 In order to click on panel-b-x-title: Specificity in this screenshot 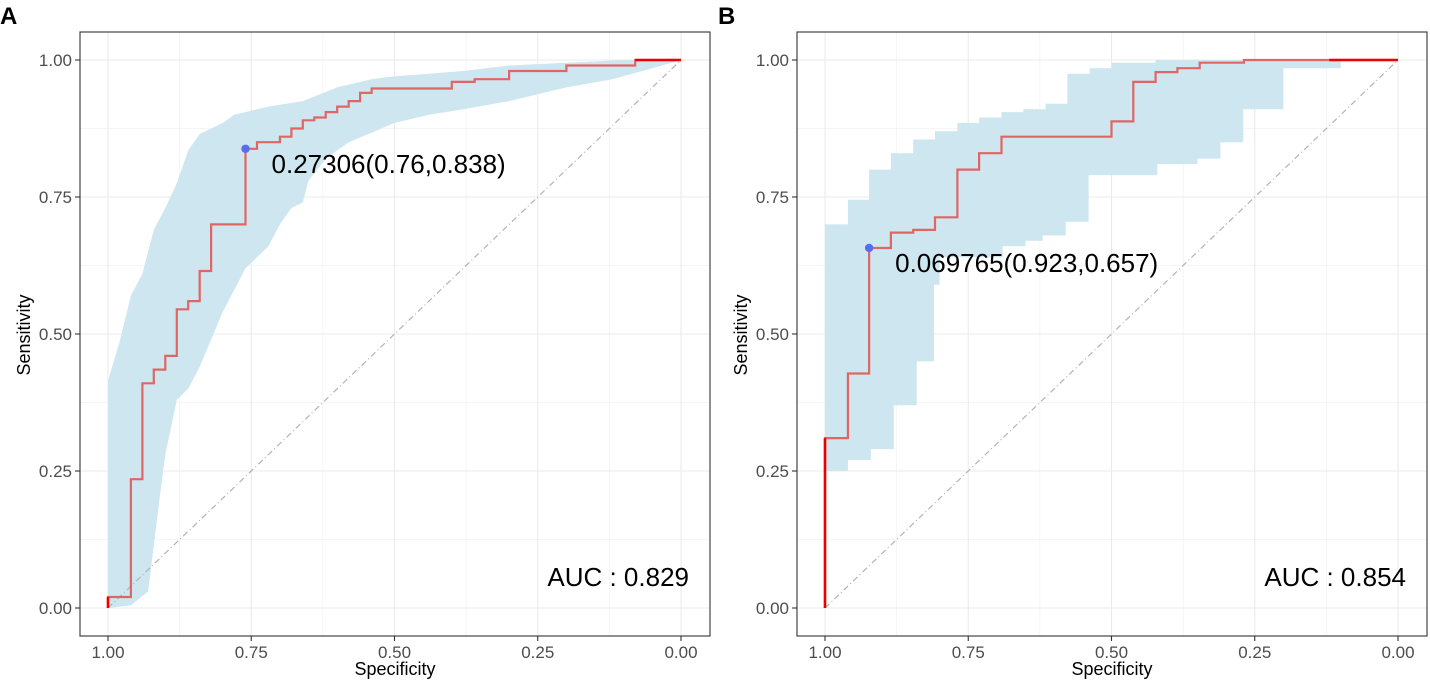, I will do `click(1111, 669)`.